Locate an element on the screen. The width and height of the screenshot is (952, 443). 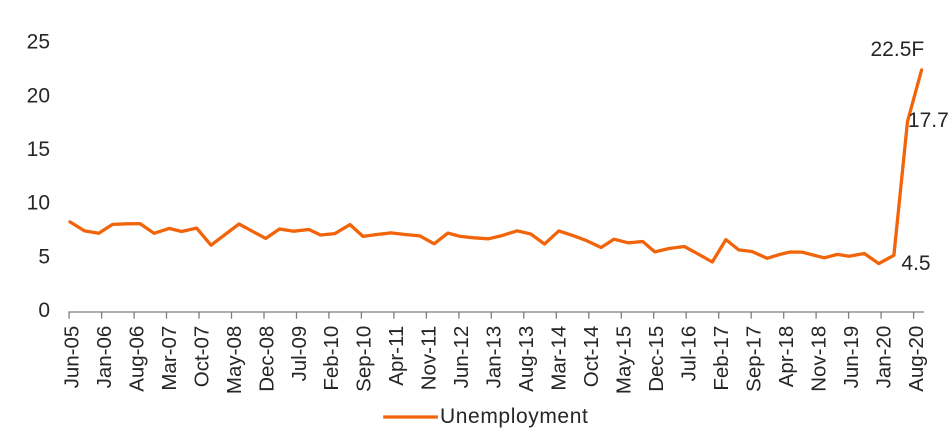
svg-text: Nov-11 is located at coordinates (429, 358).